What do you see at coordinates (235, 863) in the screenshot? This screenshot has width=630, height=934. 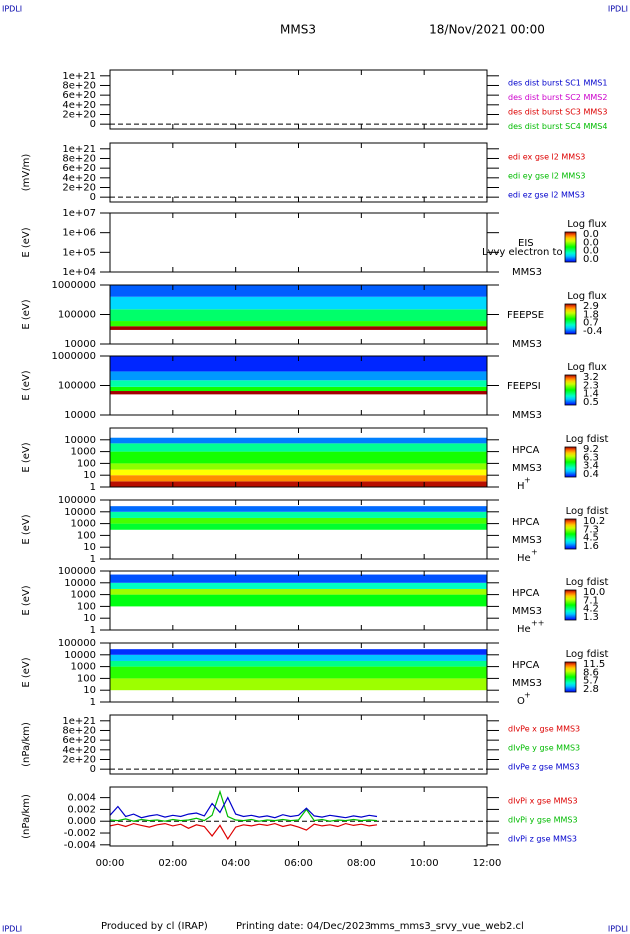 I see `x-tick-label: 04:00` at bounding box center [235, 863].